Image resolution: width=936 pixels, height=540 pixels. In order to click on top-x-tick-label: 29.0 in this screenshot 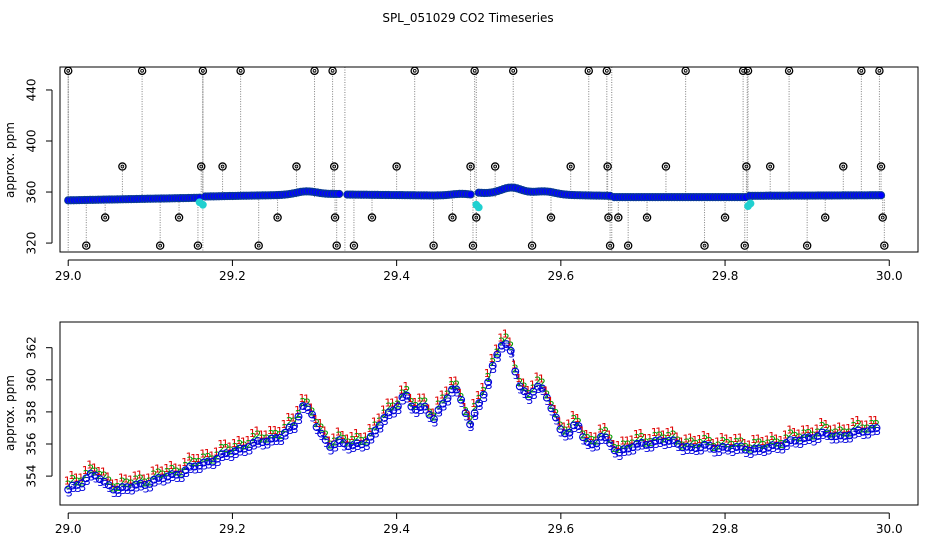, I will do `click(68, 276)`.